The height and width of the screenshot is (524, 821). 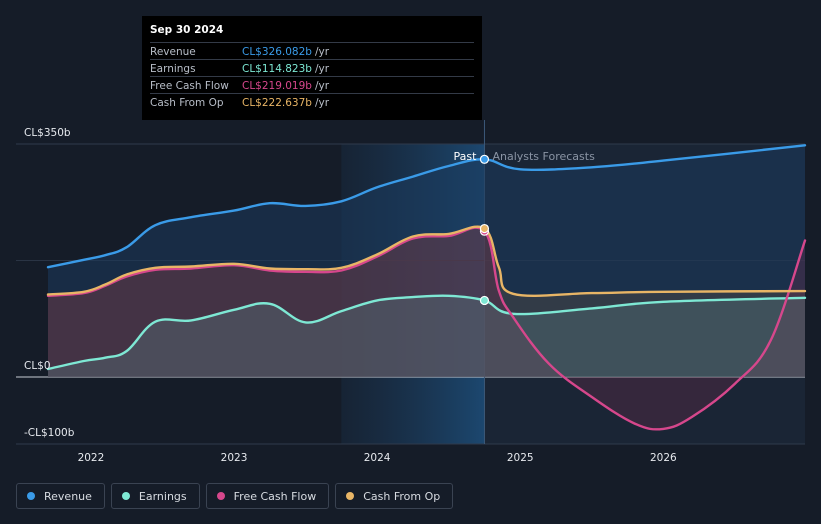 I want to click on legend-item-cash-from-op: Cash From Op, so click(x=394, y=496).